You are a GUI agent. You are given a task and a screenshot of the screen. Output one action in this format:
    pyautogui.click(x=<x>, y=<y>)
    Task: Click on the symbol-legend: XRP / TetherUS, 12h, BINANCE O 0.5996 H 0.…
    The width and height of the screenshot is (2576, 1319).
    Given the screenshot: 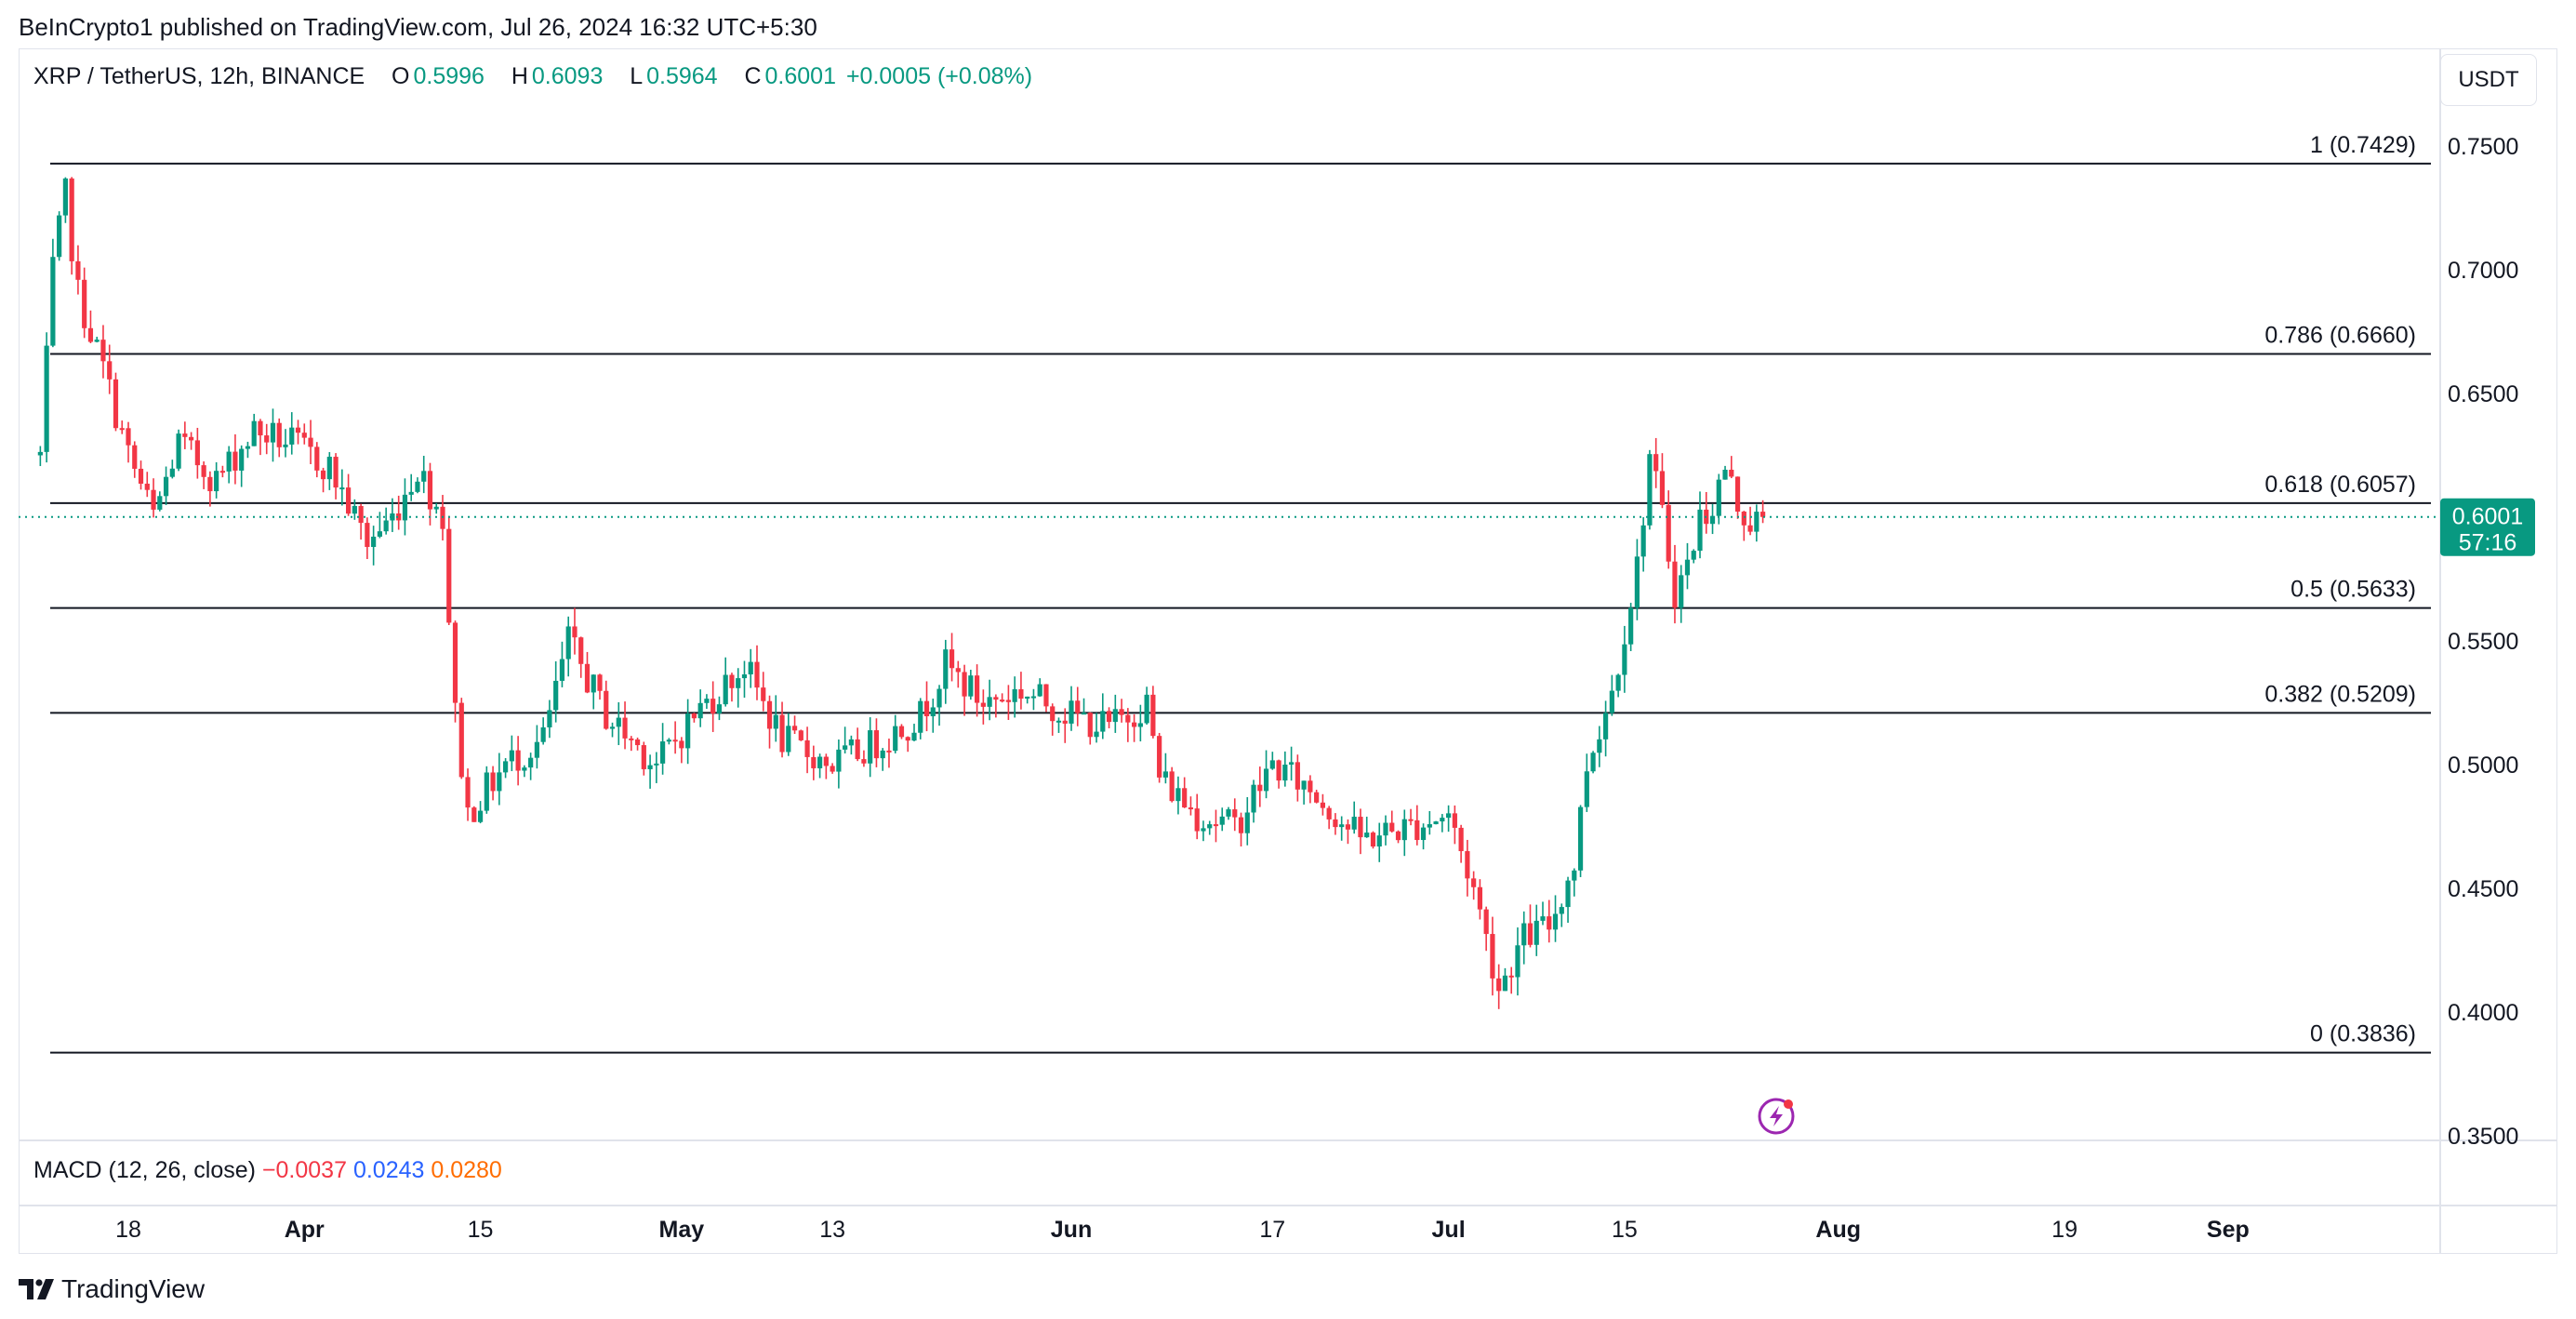 What is the action you would take?
    pyautogui.click(x=534, y=76)
    